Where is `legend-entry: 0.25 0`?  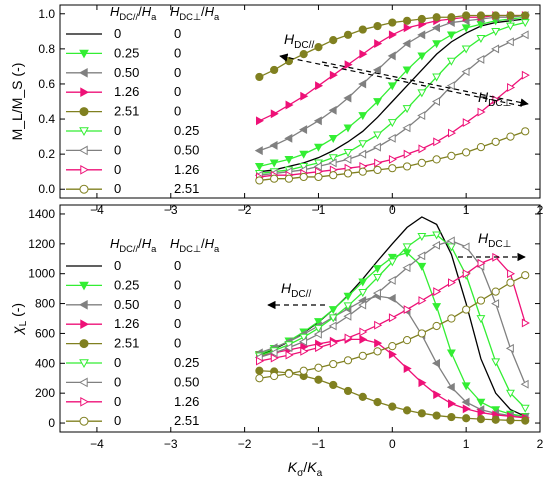
legend-entry: 0.25 0 is located at coordinates (123, 52).